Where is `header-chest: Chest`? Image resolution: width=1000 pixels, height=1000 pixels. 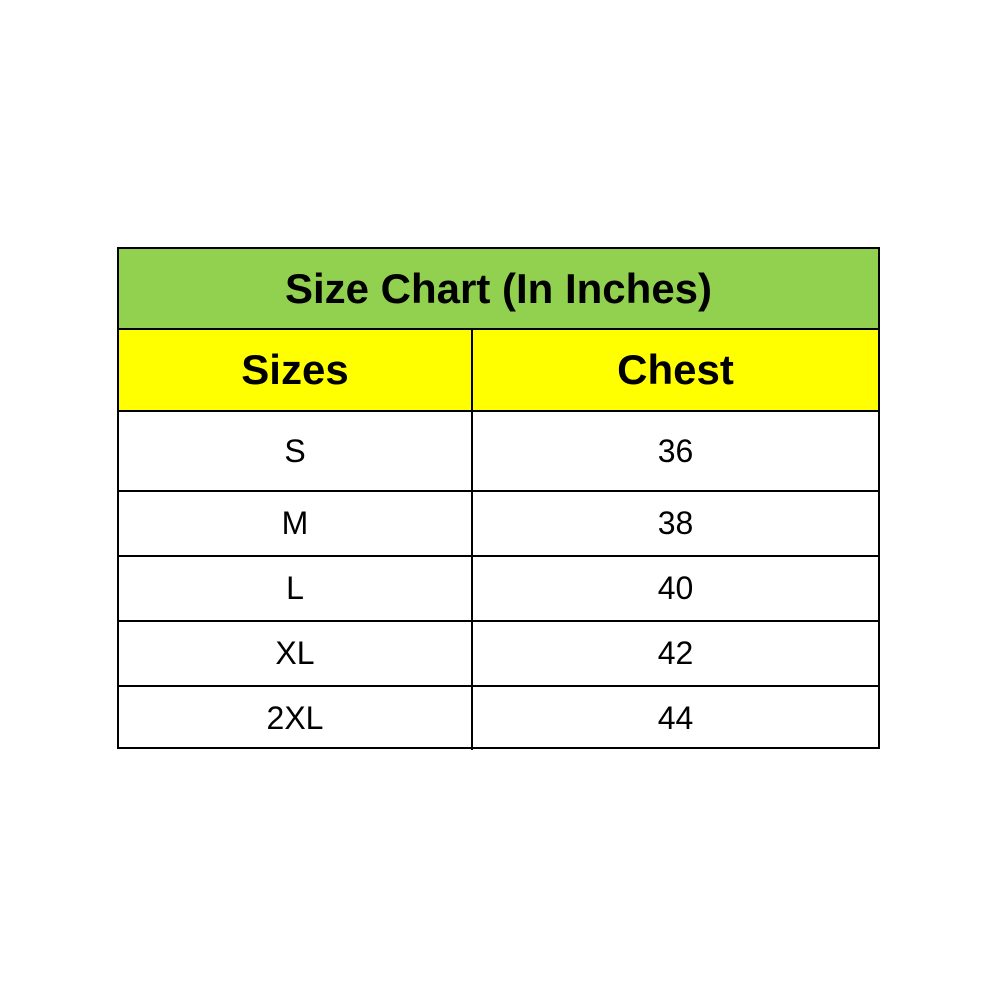 header-chest: Chest is located at coordinates (675, 369).